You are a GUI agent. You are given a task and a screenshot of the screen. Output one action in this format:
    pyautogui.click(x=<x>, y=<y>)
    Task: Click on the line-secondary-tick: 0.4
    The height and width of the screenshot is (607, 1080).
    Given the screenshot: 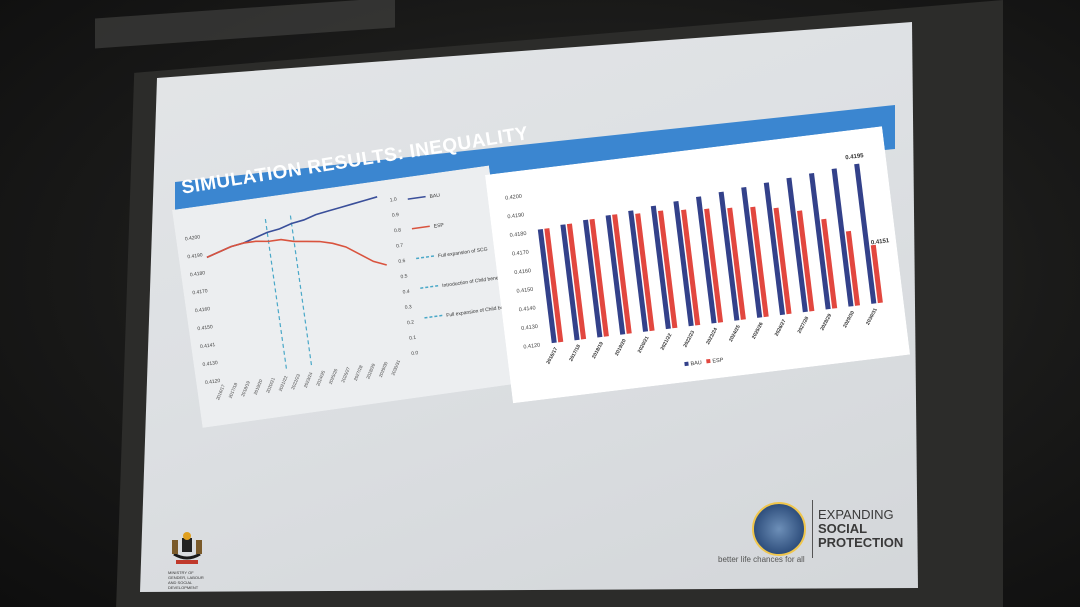 What is the action you would take?
    pyautogui.click(x=406, y=292)
    